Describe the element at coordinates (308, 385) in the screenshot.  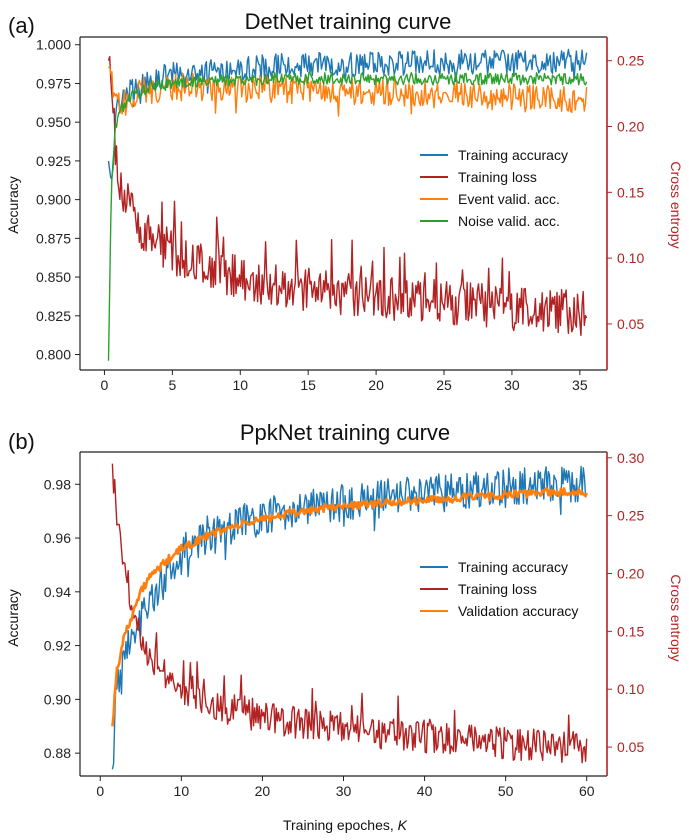
I see `x-tick-label: 15` at that location.